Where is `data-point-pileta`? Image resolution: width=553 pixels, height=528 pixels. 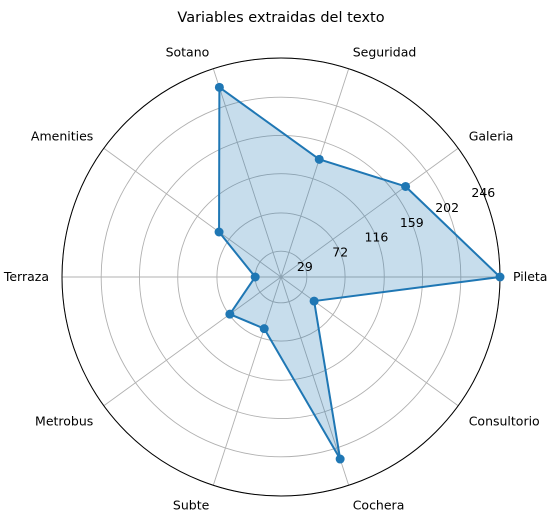 data-point-pileta is located at coordinates (500, 277).